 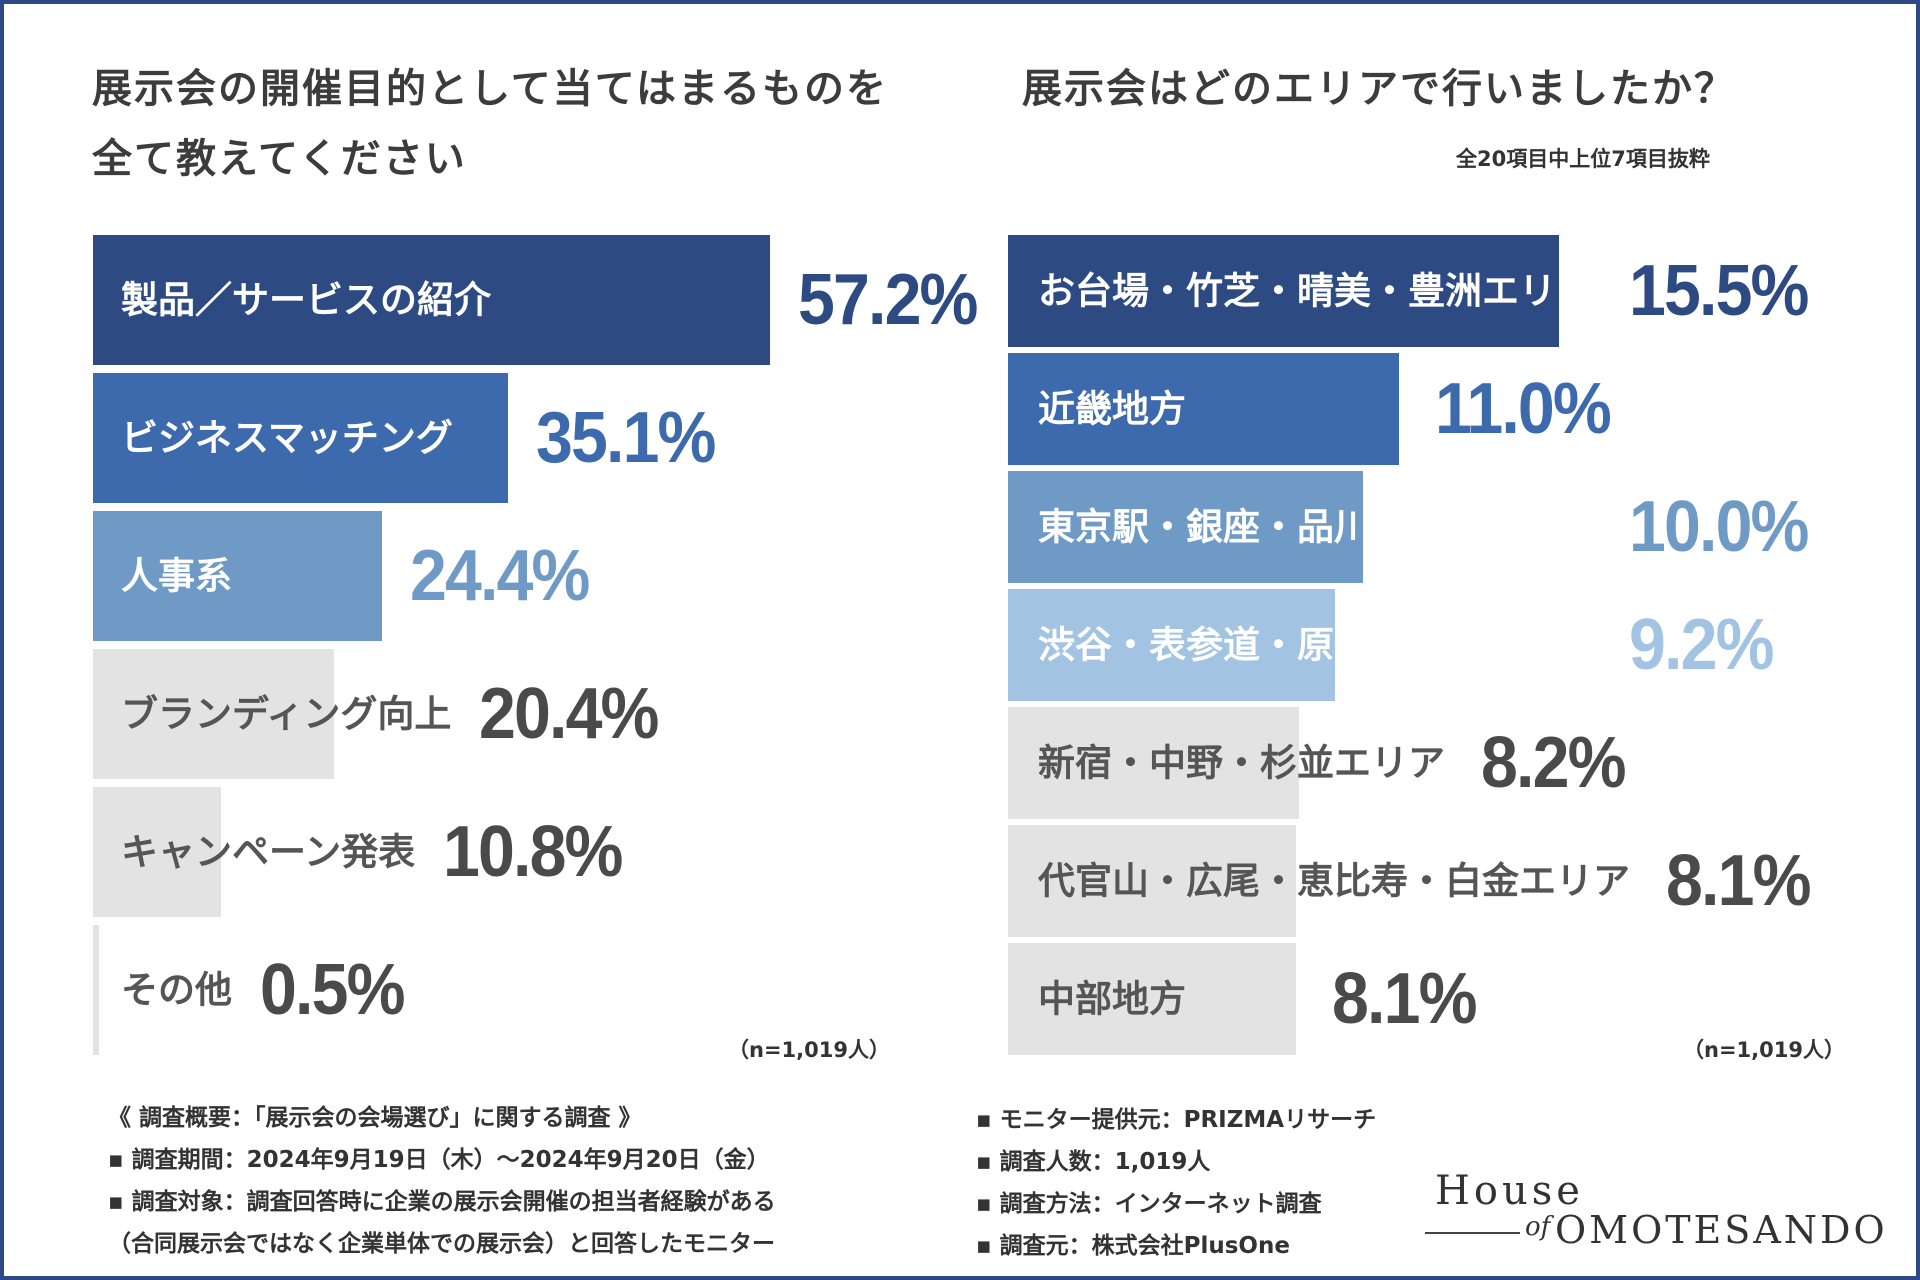 I want to click on area-bar-label-7: 中部地方, so click(x=1112, y=999).